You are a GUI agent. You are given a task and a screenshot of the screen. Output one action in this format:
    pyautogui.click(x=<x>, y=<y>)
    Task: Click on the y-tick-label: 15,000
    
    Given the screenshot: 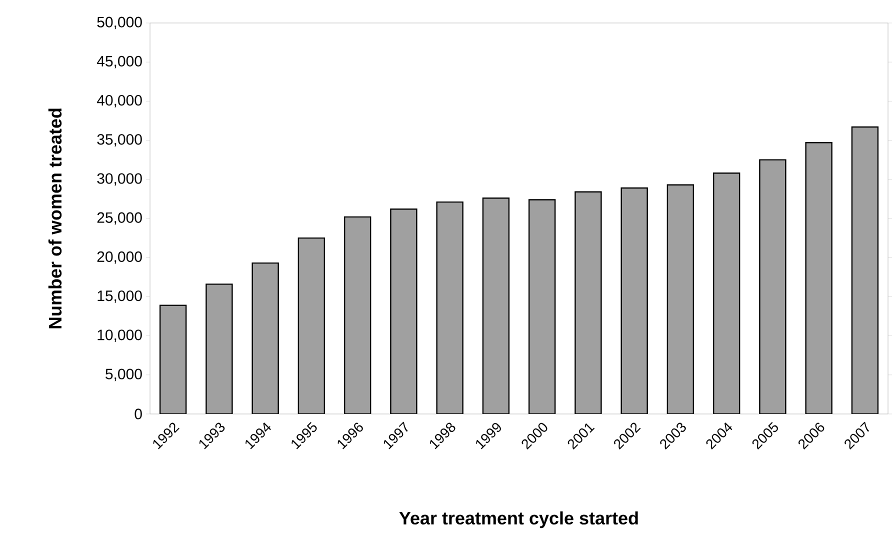 What is the action you would take?
    pyautogui.click(x=120, y=296)
    